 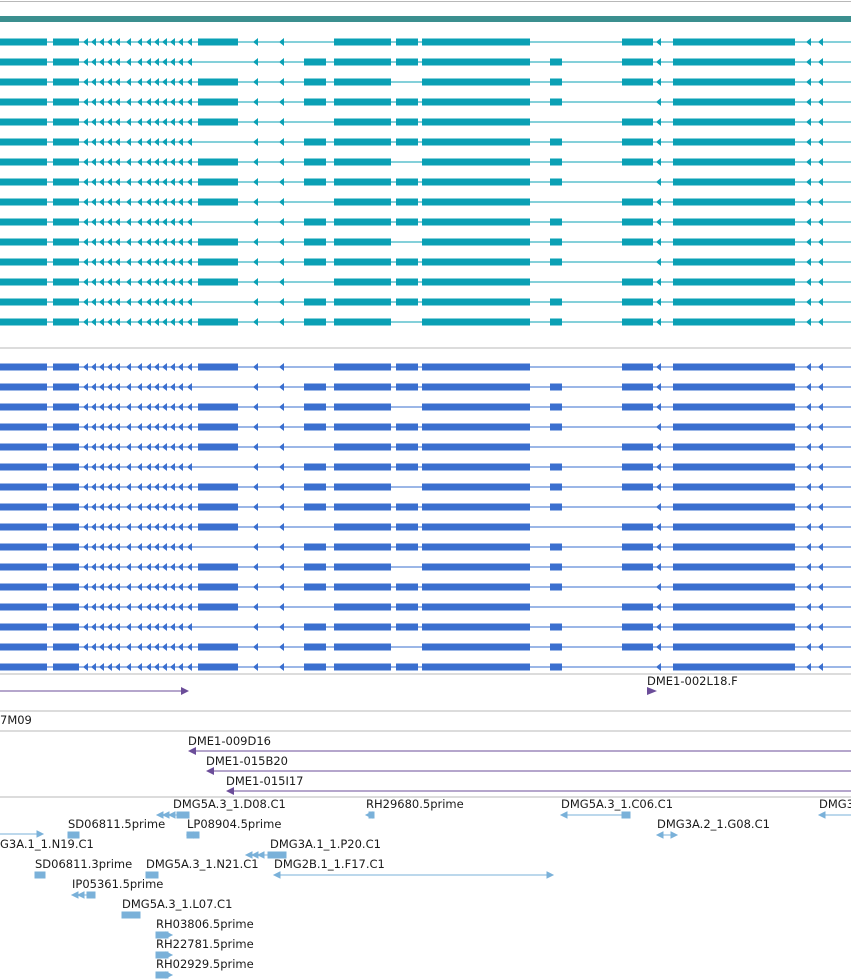 What do you see at coordinates (835, 804) in the screenshot?
I see `est-label: DMG3` at bounding box center [835, 804].